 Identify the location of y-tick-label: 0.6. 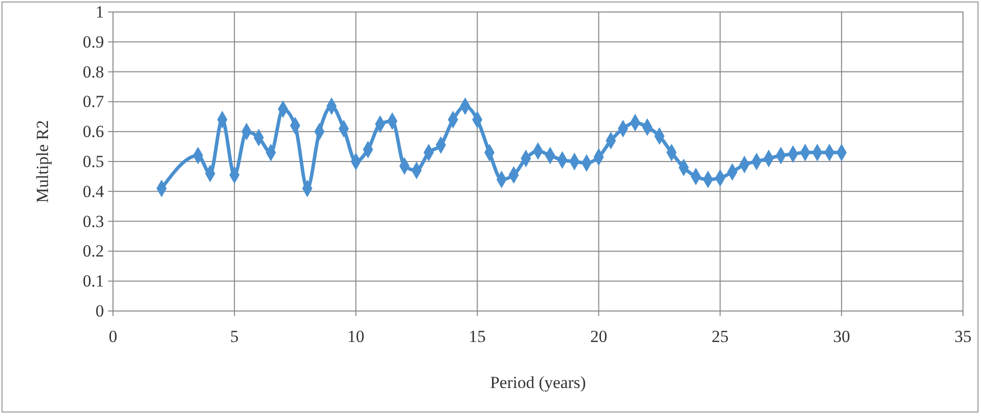
(93, 132).